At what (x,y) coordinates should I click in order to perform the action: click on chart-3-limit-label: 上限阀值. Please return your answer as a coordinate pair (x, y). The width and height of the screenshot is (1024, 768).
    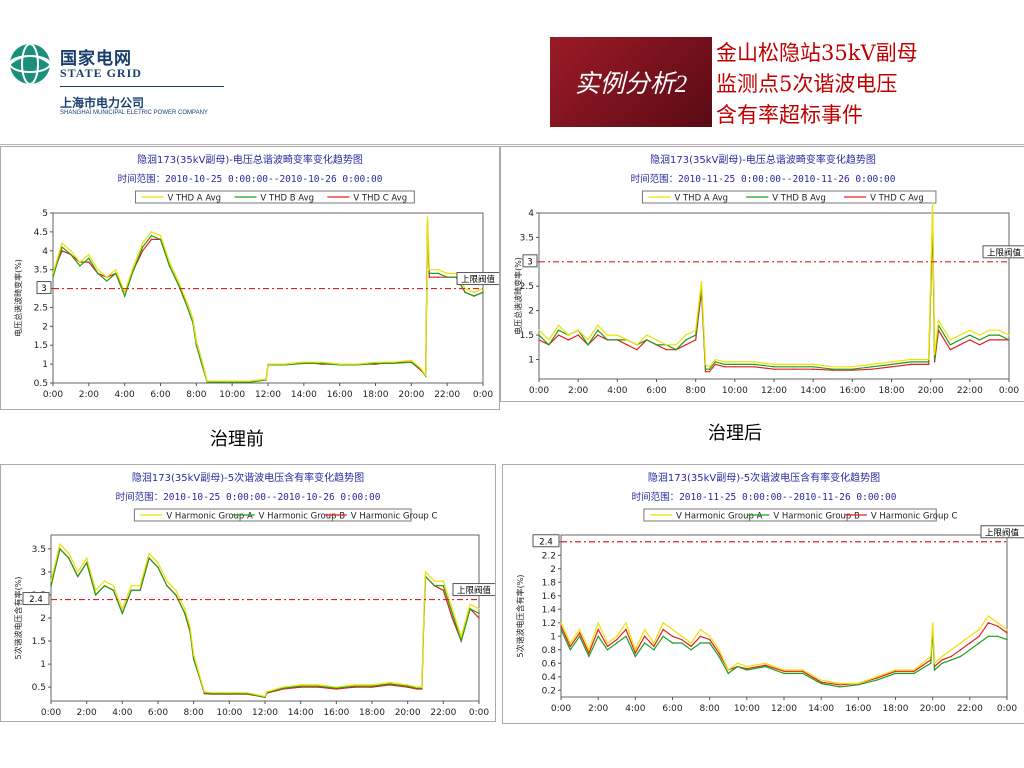
    Looking at the image, I should click on (1002, 532).